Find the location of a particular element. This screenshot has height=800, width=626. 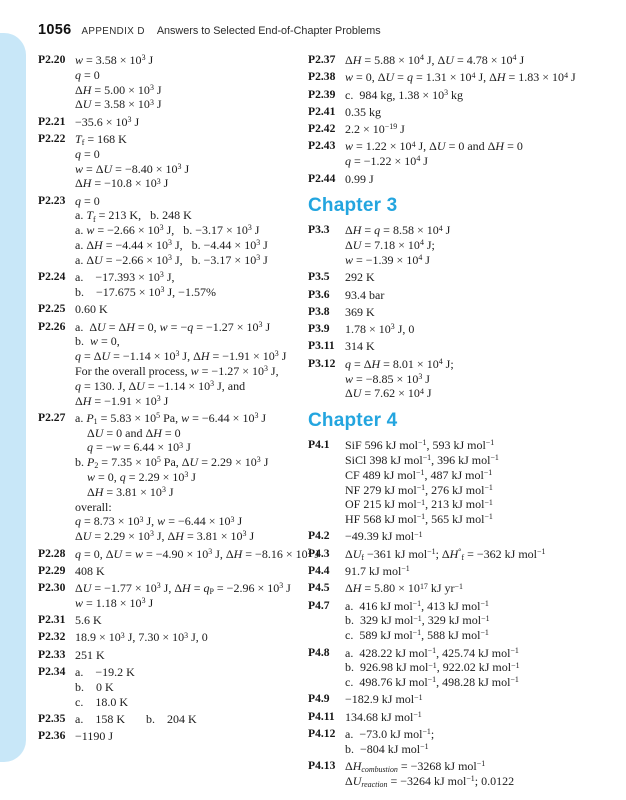

problem-label: P2.24 is located at coordinates (52, 277).